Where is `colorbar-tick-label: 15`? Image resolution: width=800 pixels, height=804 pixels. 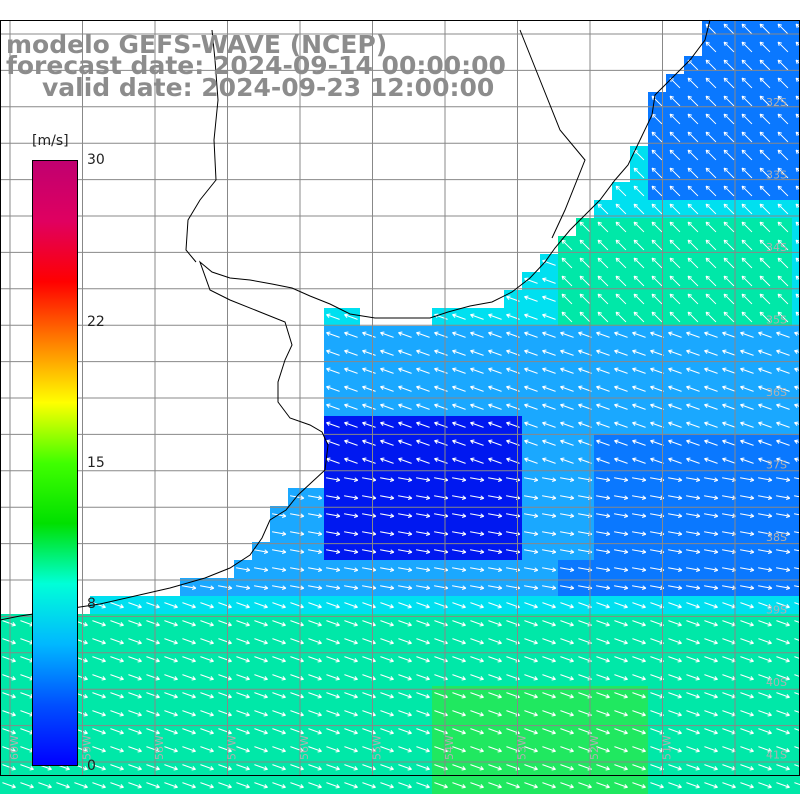
colorbar-tick-label: 15 is located at coordinates (96, 463).